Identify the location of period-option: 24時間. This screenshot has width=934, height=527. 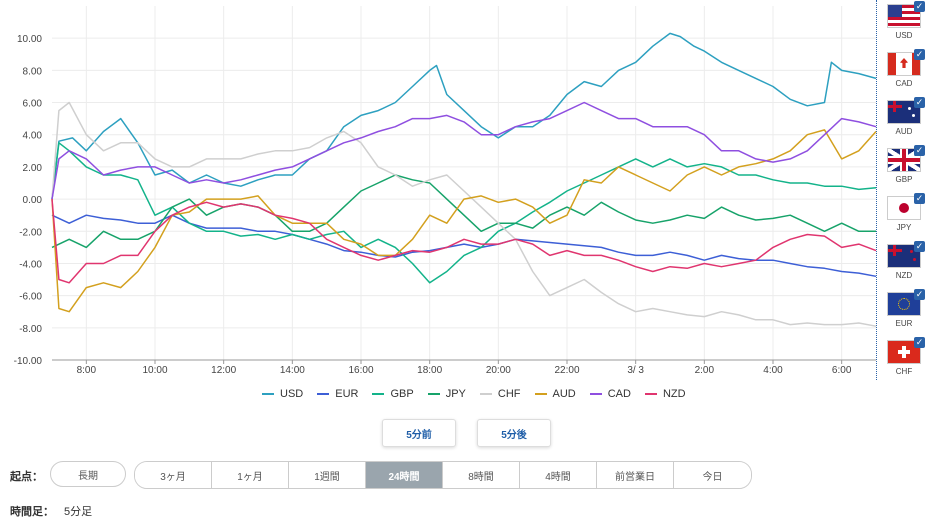
(404, 475).